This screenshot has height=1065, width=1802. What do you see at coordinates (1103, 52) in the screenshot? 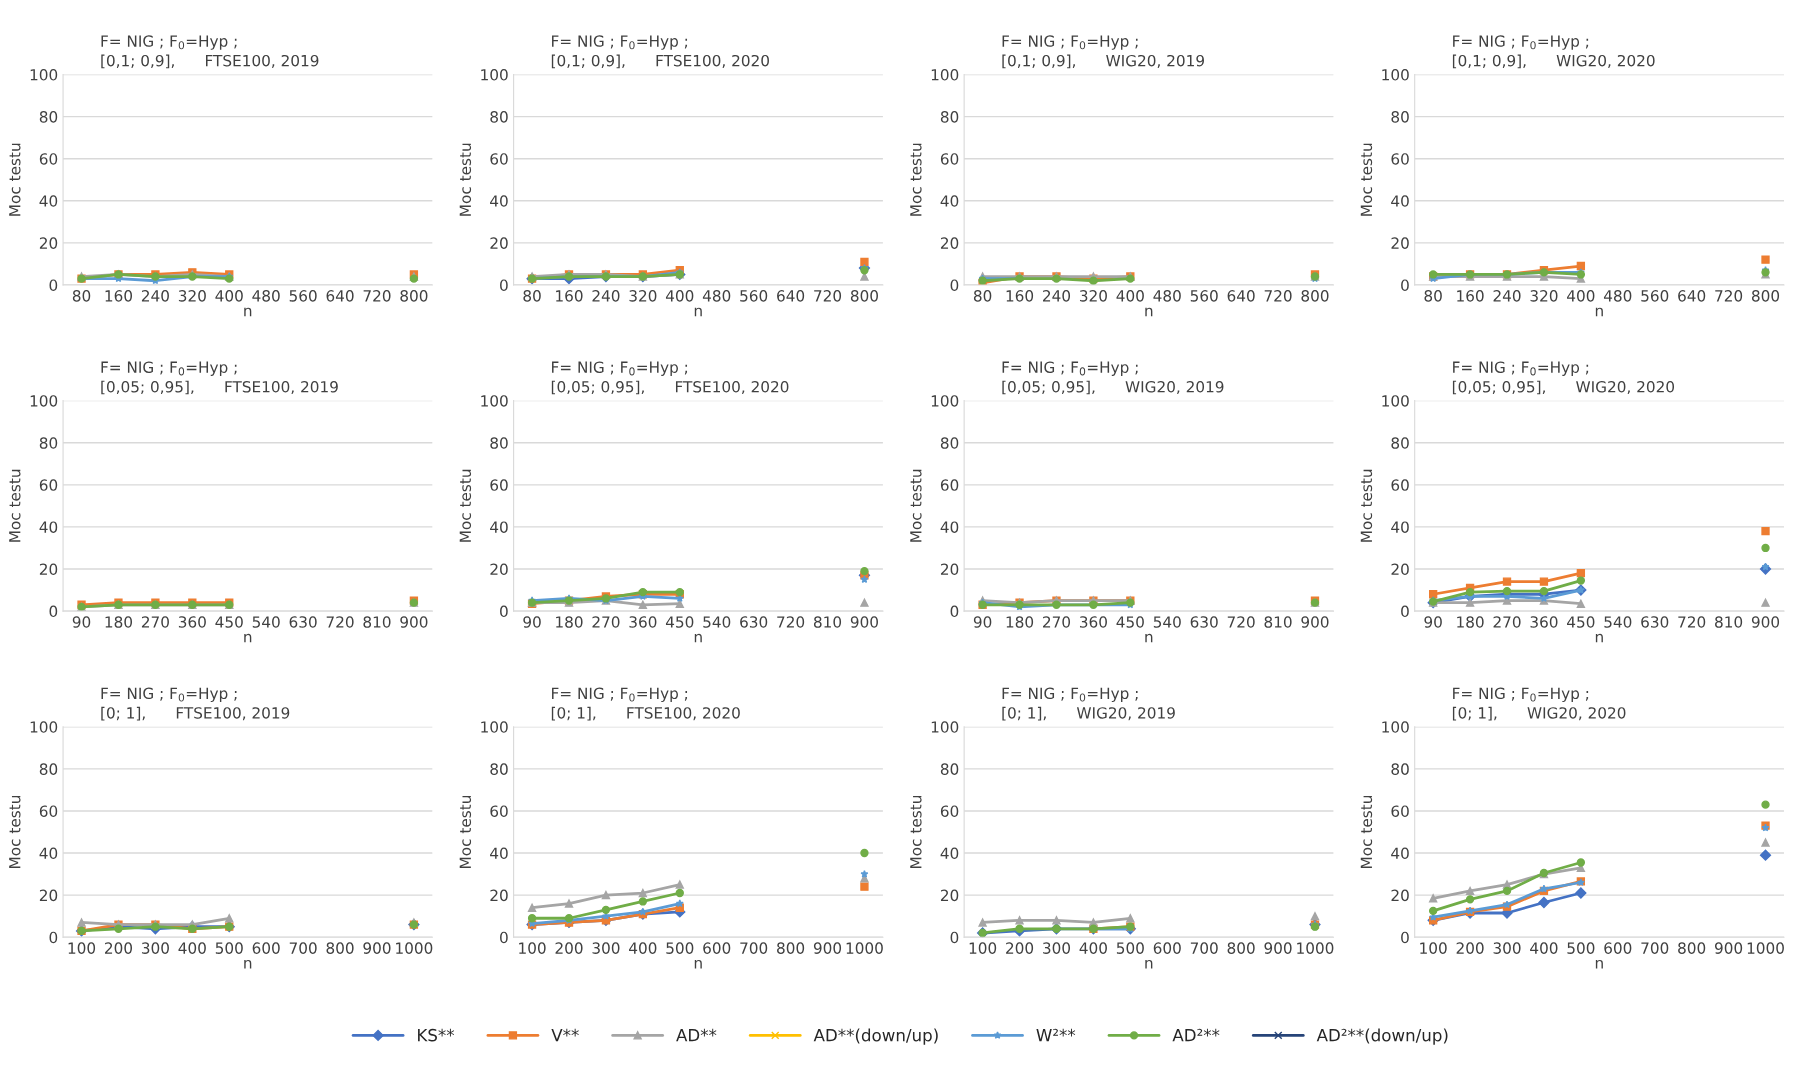
I see `chart-title: F= NIG ; F$_{0}$=Hyp ; [0,1; 0,9], WIG20, 2019` at bounding box center [1103, 52].